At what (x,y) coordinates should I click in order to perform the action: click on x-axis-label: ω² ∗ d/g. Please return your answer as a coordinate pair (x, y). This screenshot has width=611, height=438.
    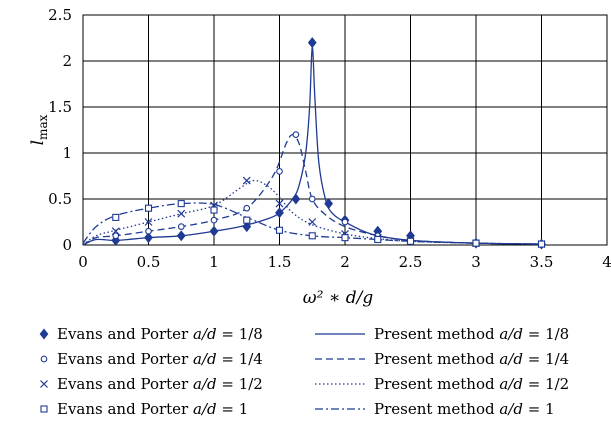
    Looking at the image, I should click on (338, 298).